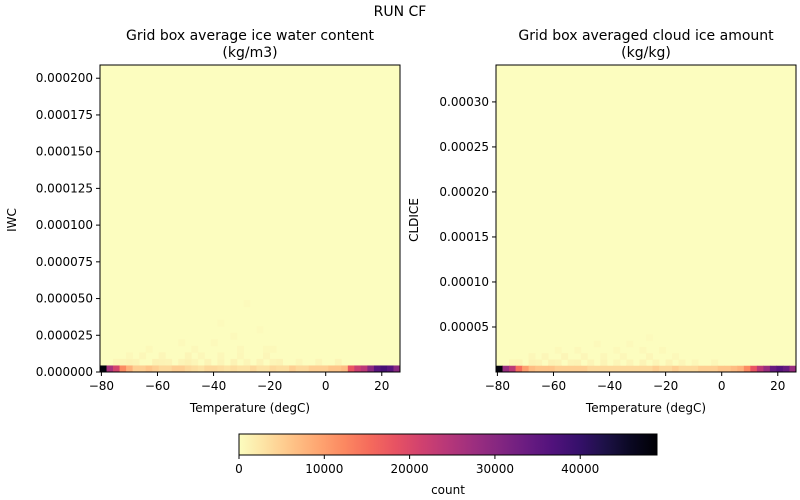 This screenshot has width=800, height=500. I want to click on panel-right-title-line2: (kg/kg), so click(646, 53).